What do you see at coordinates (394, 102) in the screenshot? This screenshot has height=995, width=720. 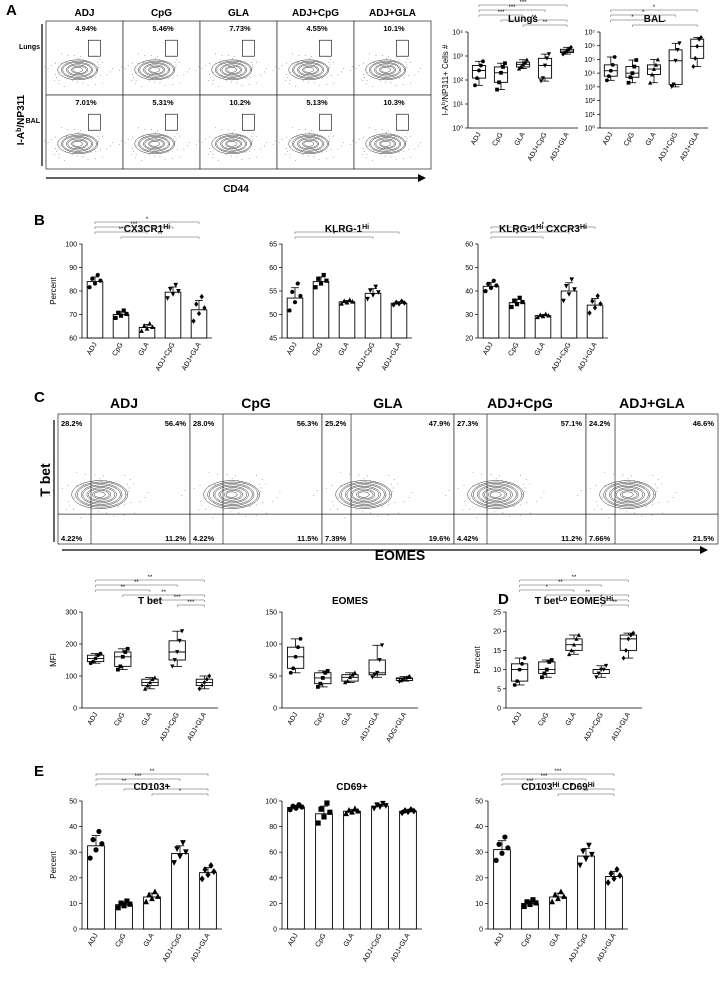 I see `flow-a-gate-percent: 10.3%` at bounding box center [394, 102].